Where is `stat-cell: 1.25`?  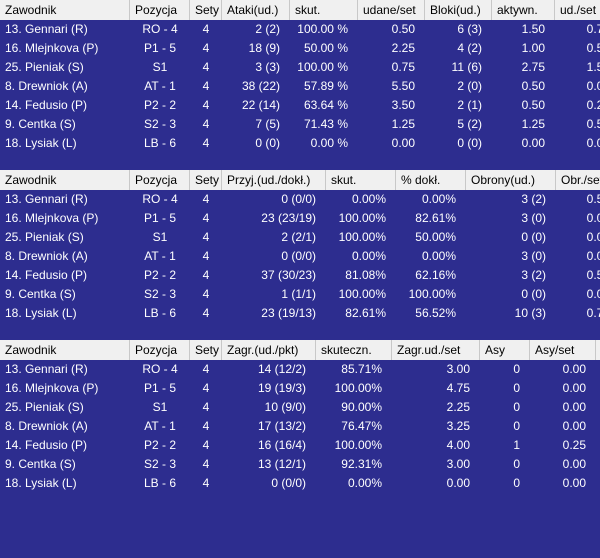
stat-cell: 1.25 is located at coordinates (533, 124).